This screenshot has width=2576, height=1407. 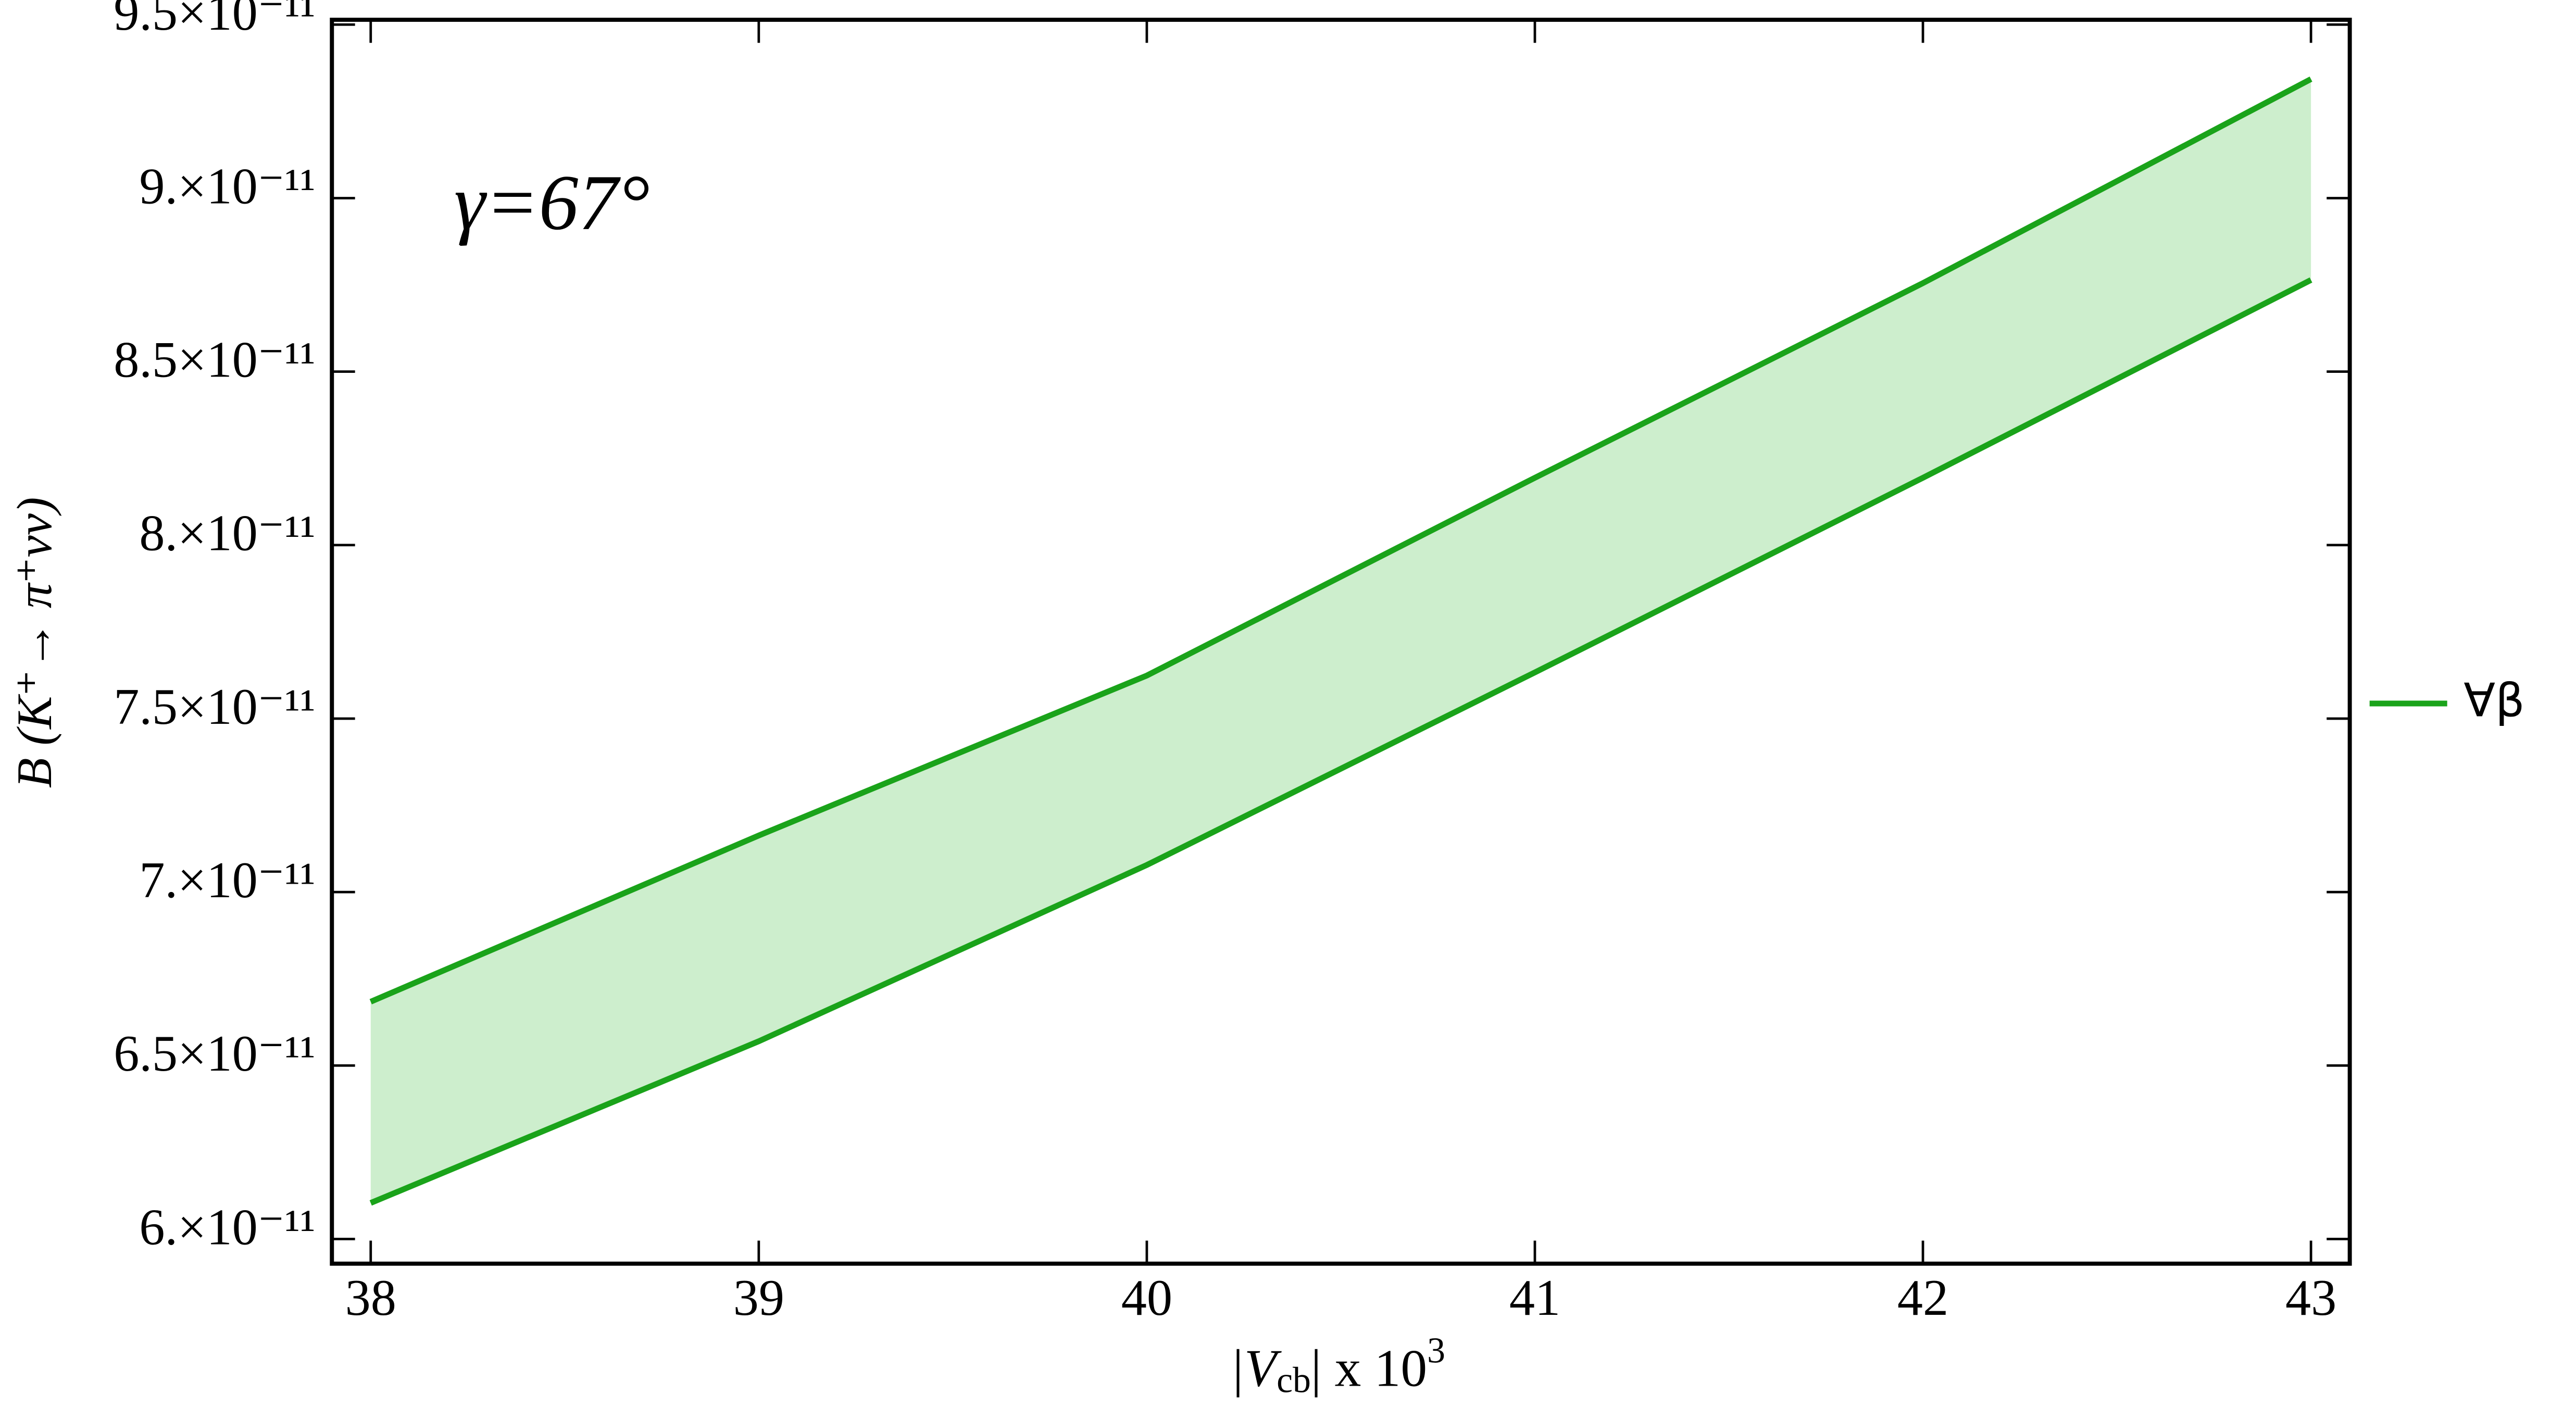 I want to click on legend-label: ∀β, so click(x=2494, y=700).